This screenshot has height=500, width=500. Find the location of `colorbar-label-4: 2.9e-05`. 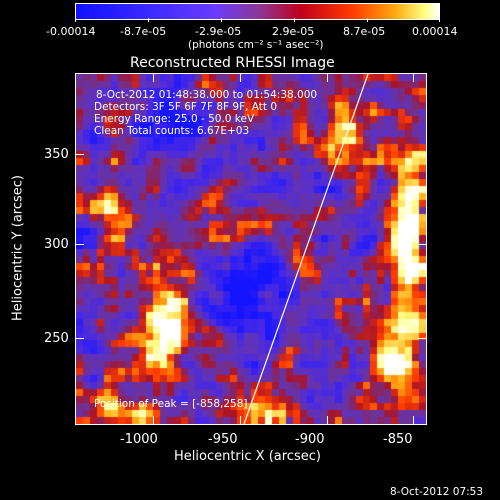

colorbar-label-4: 2.9e-05 is located at coordinates (293, 31).